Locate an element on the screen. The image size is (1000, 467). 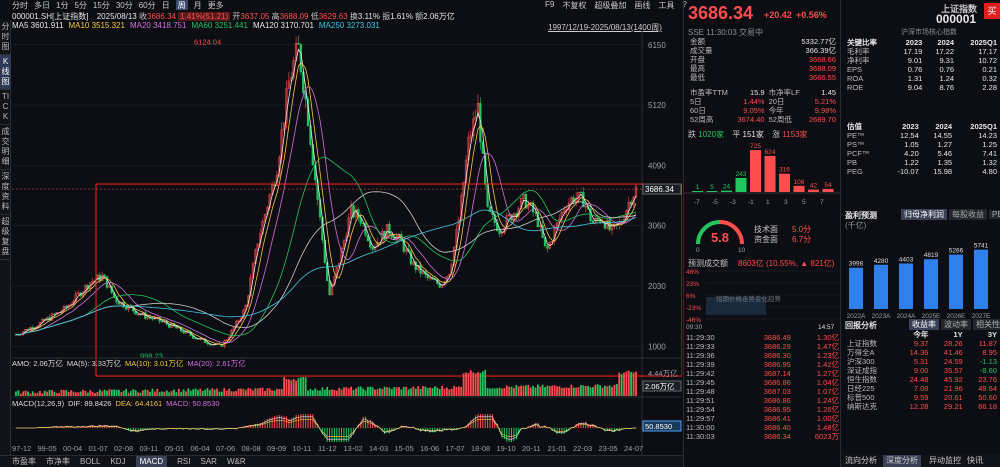
right-bottom-tab-1: 深度分析 is located at coordinates (902, 461).